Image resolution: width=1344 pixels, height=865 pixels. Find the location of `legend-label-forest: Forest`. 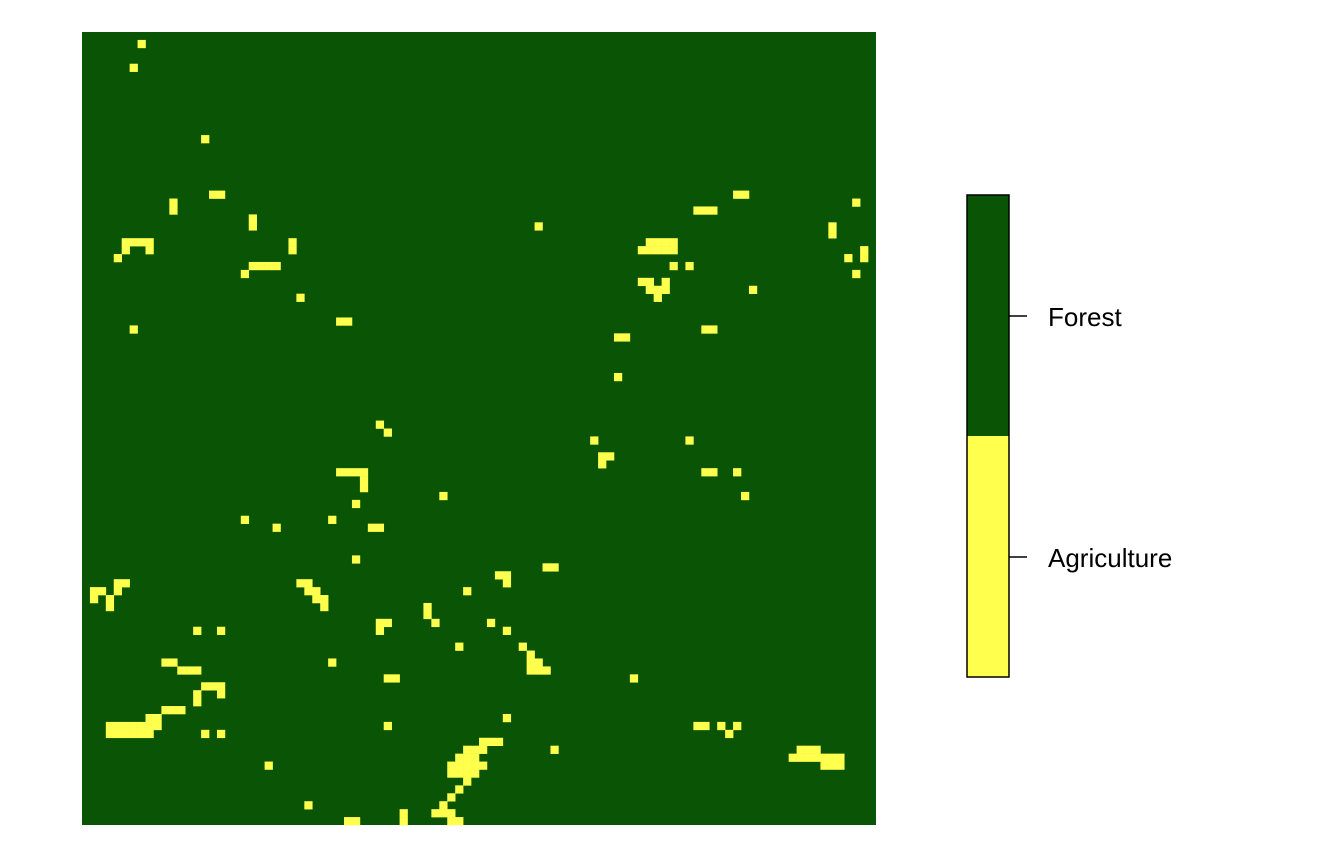

legend-label-forest: Forest is located at coordinates (1085, 317).